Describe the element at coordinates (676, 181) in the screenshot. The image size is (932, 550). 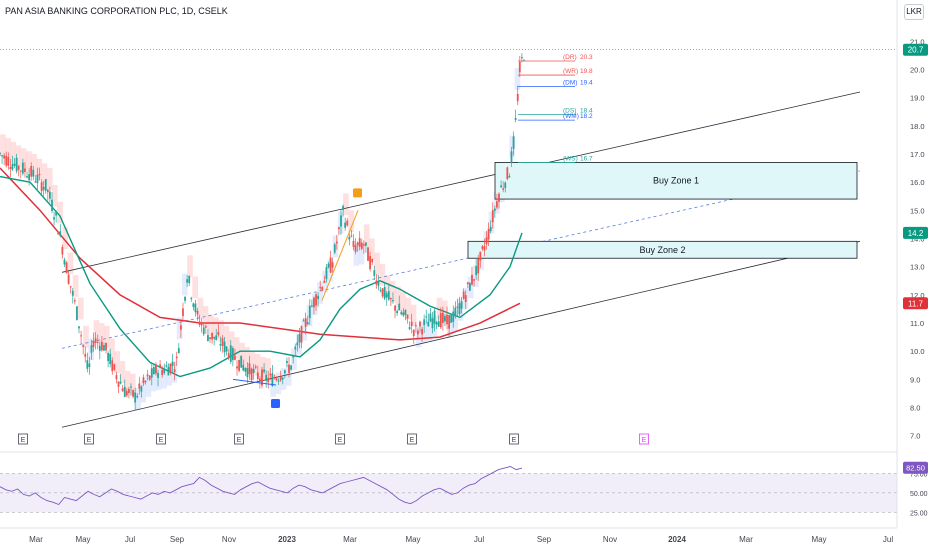
I see `buy-zone-label: Buy Zone 1` at that location.